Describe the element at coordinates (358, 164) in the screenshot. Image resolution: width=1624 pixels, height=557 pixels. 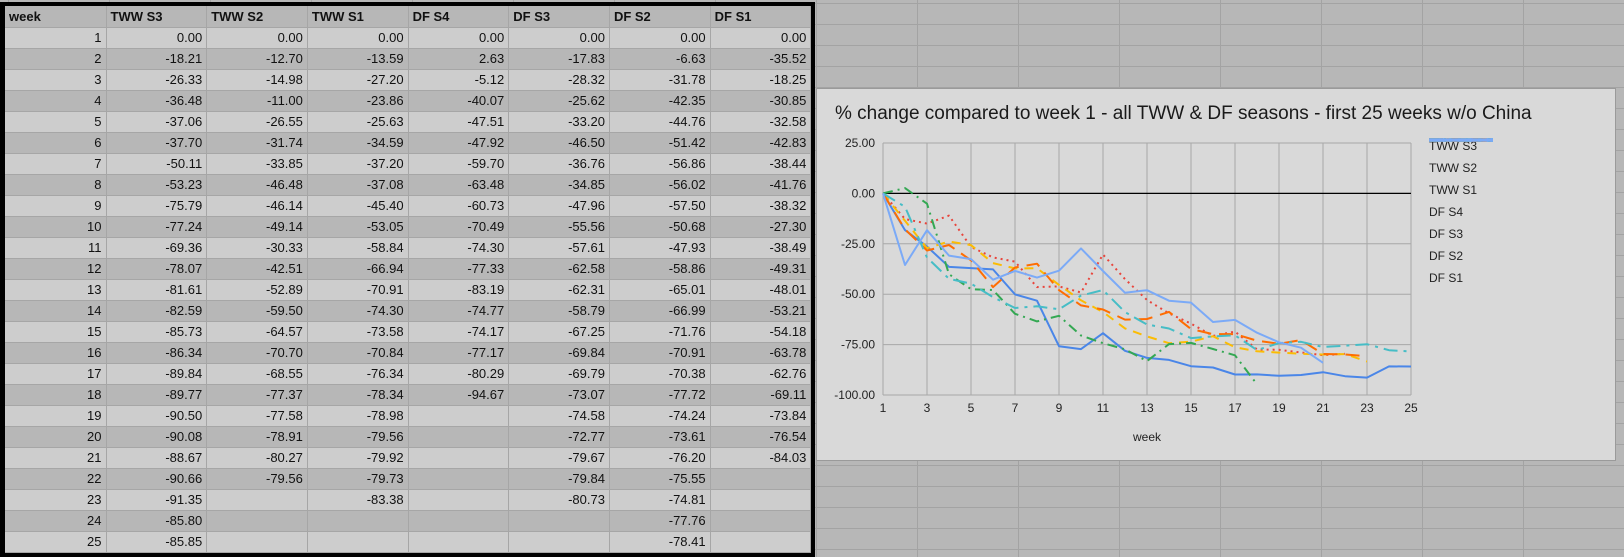
I see `cell-tww-s1: -37.20` at that location.